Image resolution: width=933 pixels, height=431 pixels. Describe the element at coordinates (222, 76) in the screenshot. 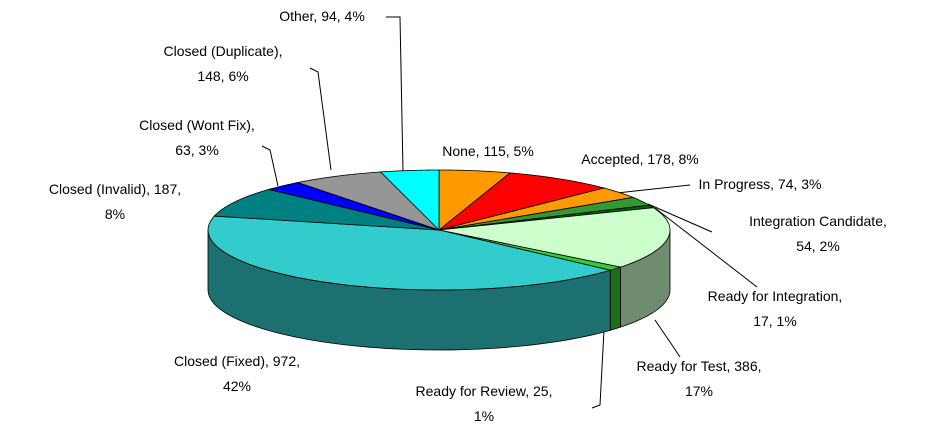

I see `data-label-line: 148, 6%` at that location.